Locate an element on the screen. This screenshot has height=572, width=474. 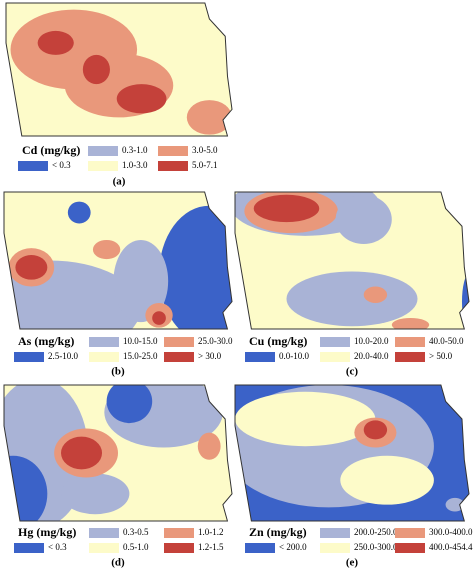
panel-caption: (c) is located at coordinates (352, 372).